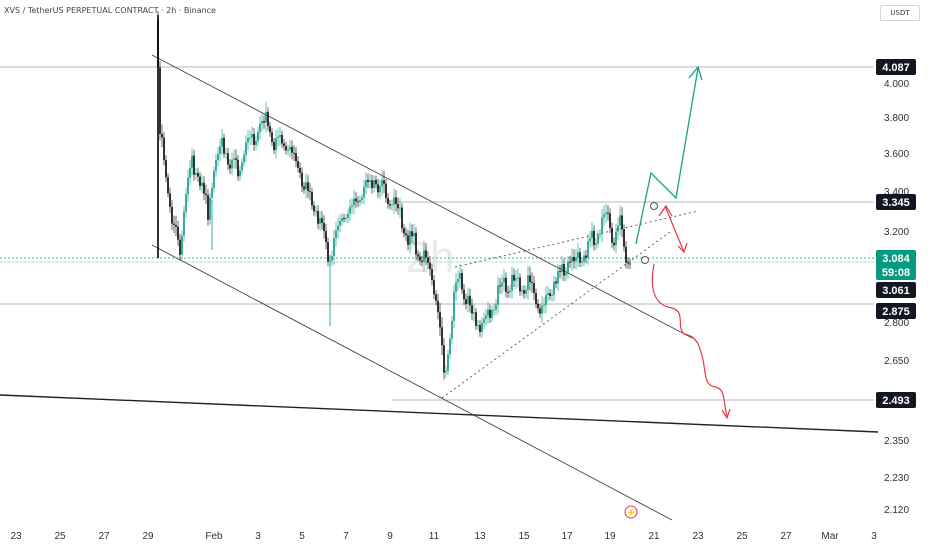  What do you see at coordinates (148, 536) in the screenshot?
I see `date-tick: 29` at bounding box center [148, 536].